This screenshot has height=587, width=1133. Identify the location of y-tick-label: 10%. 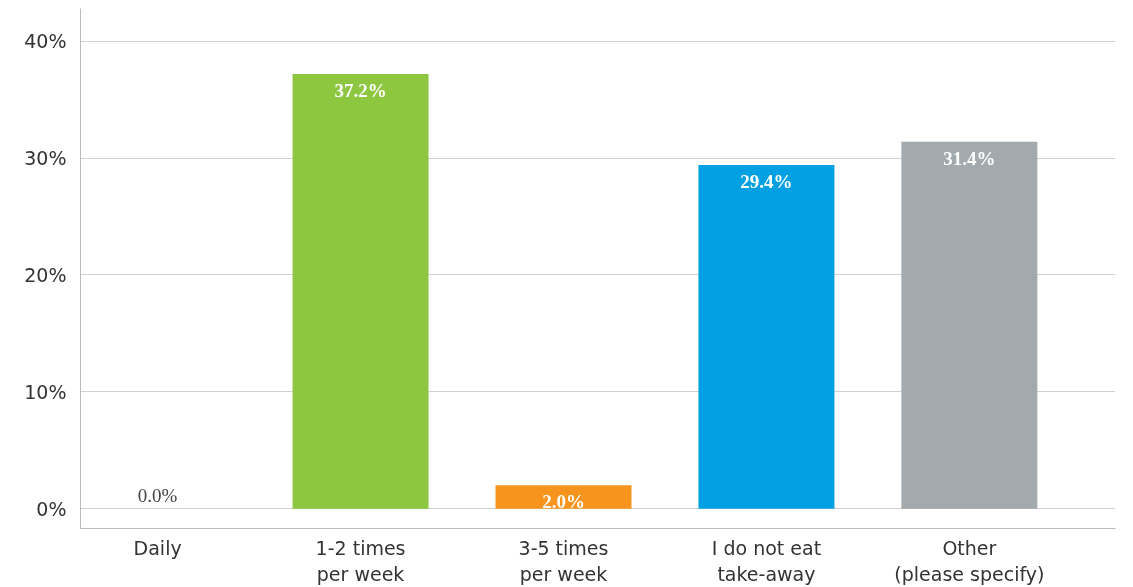
(45, 391).